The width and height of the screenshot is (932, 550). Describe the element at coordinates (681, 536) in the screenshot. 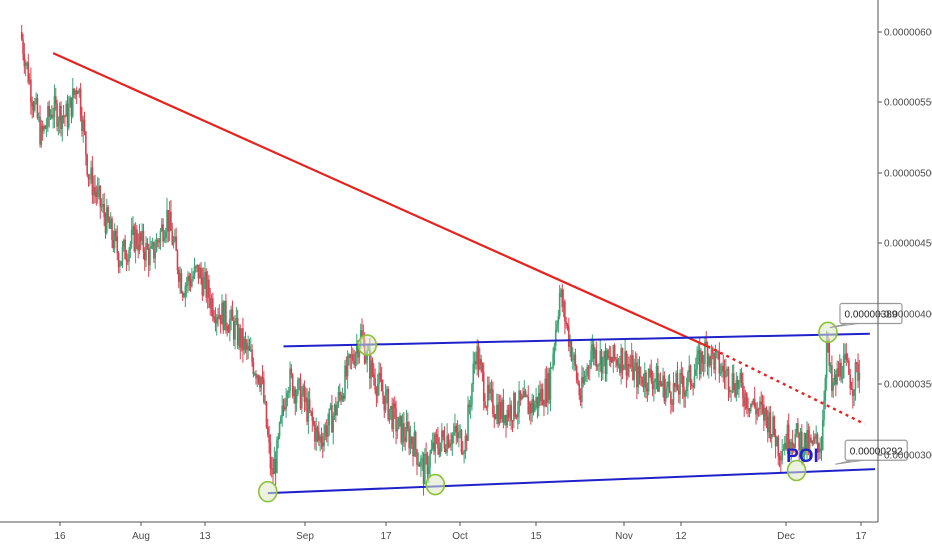

I see `x-tick-label: 12` at that location.